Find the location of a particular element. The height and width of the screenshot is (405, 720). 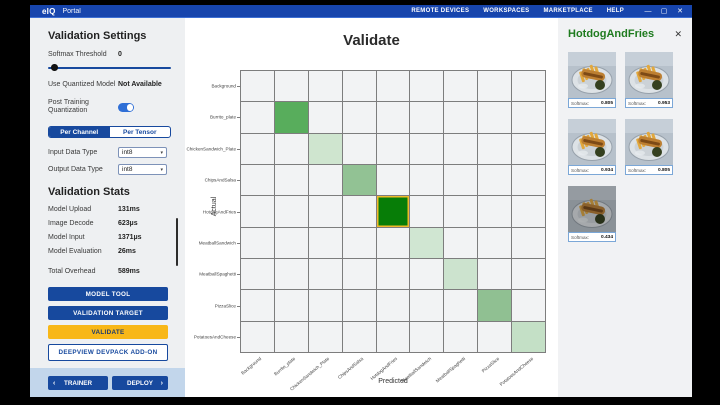

output-data-type-select: int8 ▾ is located at coordinates (142, 169).